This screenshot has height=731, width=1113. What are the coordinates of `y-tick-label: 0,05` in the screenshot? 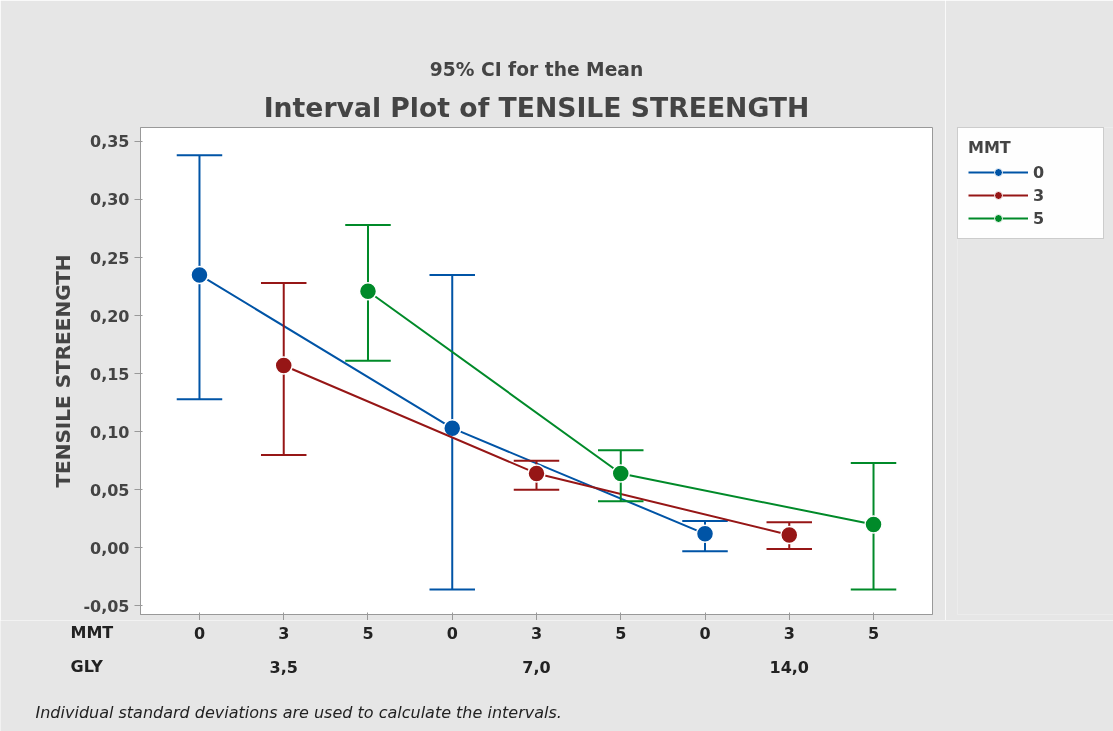 It's located at (110, 490).